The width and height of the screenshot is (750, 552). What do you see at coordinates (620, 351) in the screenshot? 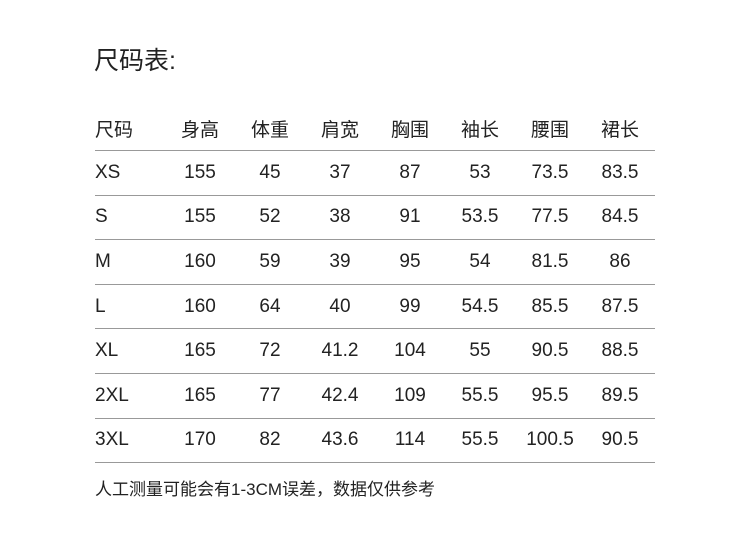
I see `table-cell: 88.5` at bounding box center [620, 351].